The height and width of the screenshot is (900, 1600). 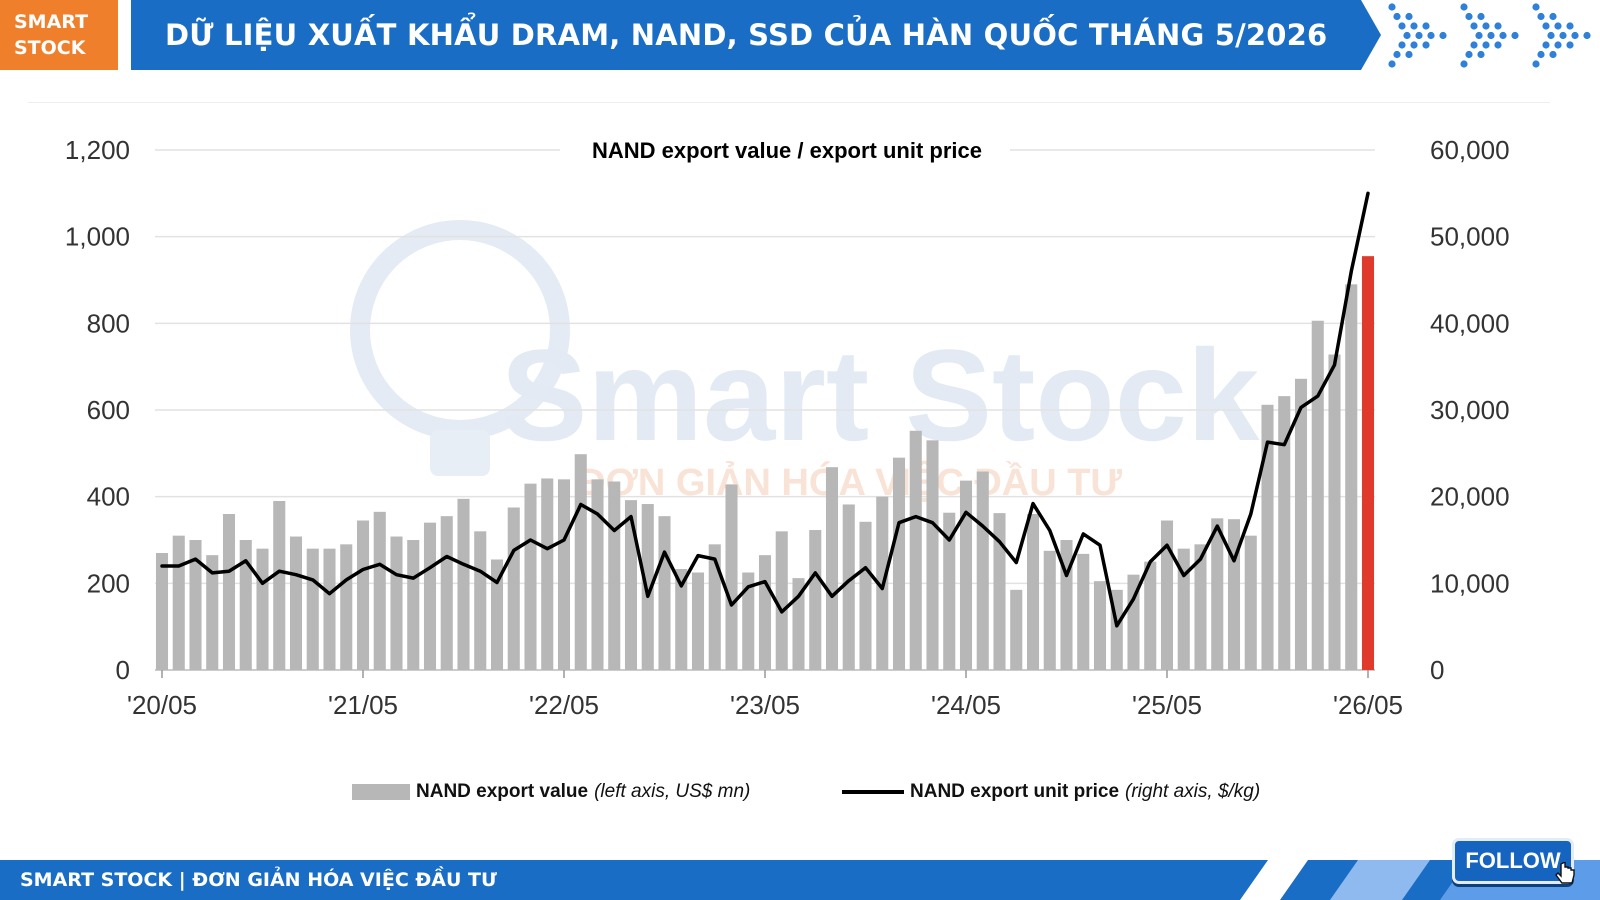 I want to click on x-tick-label: '24/05, so click(x=966, y=705).